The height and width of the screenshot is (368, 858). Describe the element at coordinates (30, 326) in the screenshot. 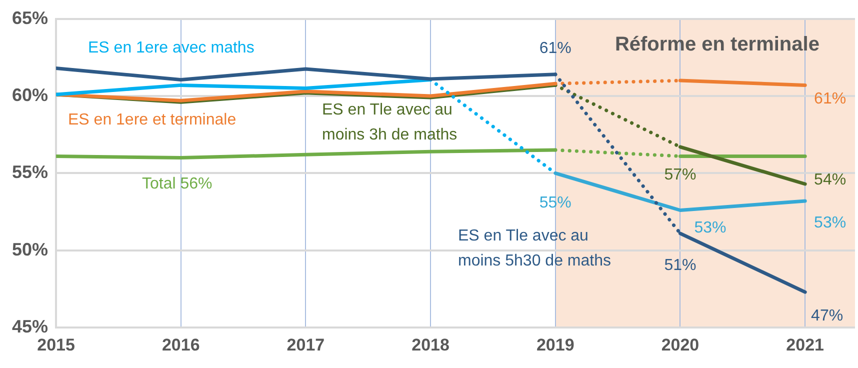

I see `y-tick-label: 45%` at that location.